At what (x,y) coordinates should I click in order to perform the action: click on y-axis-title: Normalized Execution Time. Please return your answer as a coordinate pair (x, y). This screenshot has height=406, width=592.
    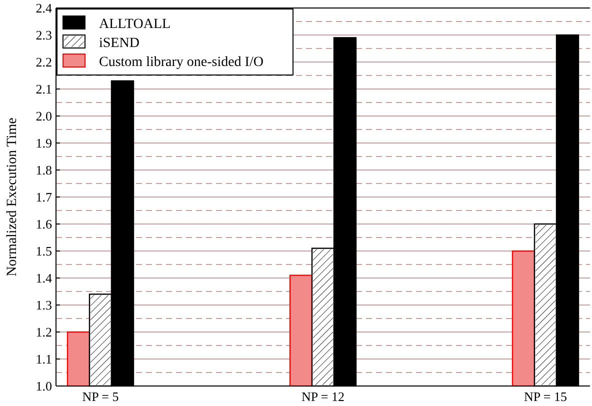
    Looking at the image, I should click on (12, 197).